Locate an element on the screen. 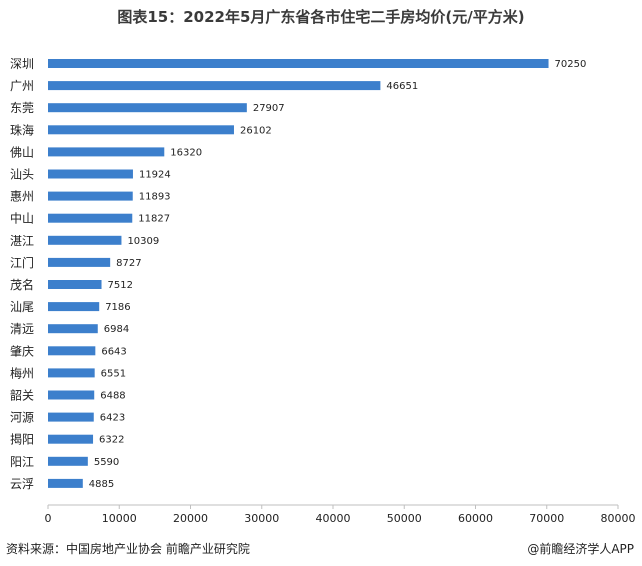 The height and width of the screenshot is (566, 642). category-label: 湛江 is located at coordinates (22, 241).